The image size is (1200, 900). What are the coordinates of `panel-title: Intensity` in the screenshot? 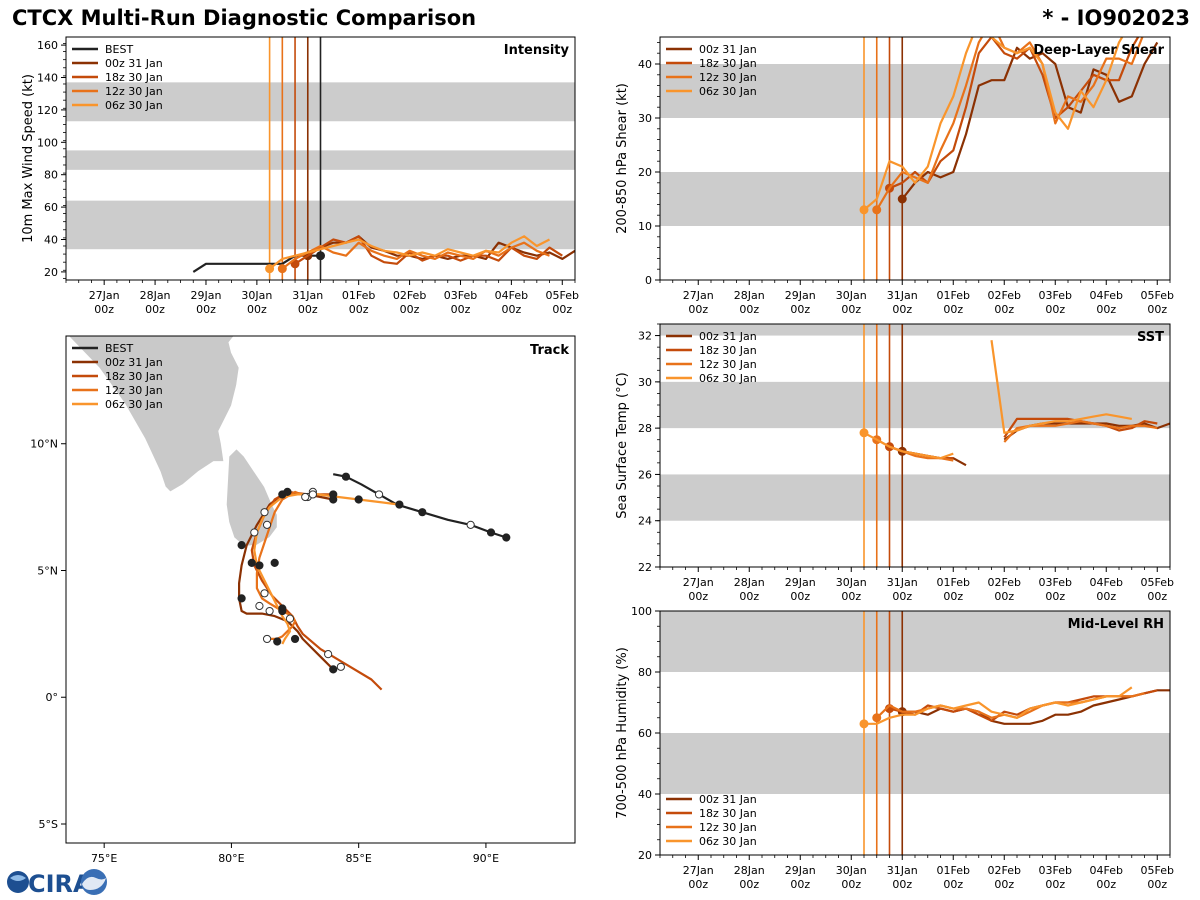 It's located at (537, 50).